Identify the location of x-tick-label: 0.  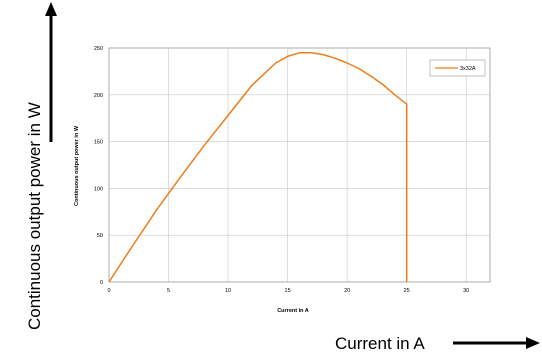
(108, 291).